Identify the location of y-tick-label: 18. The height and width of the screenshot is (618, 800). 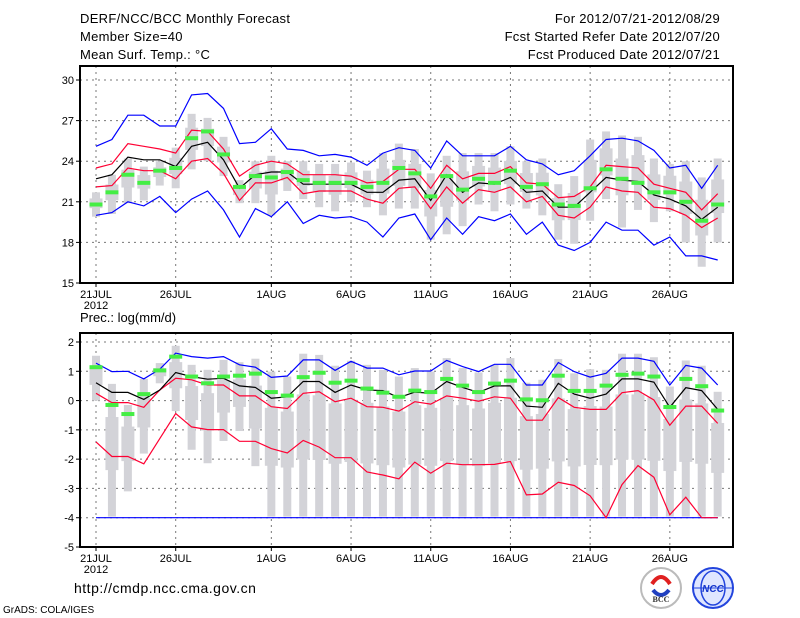
(68, 243).